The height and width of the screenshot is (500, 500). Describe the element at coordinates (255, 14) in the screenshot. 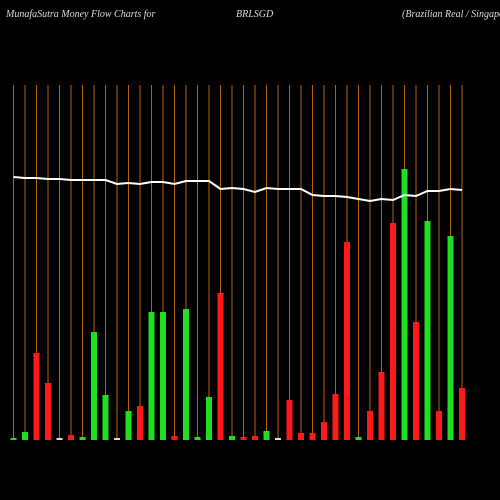

I see `chart-symbol: BRLSGD` at that location.